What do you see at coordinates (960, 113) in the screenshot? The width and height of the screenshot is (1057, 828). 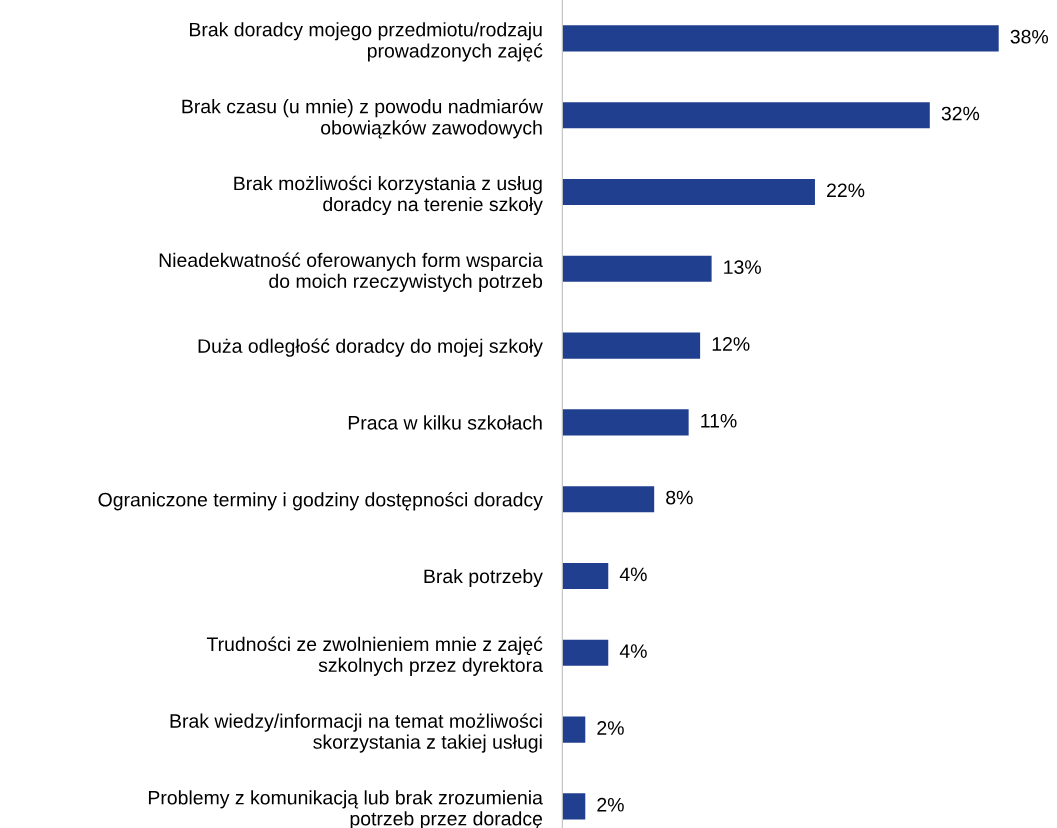 I see `data-label: 32%` at bounding box center [960, 113].